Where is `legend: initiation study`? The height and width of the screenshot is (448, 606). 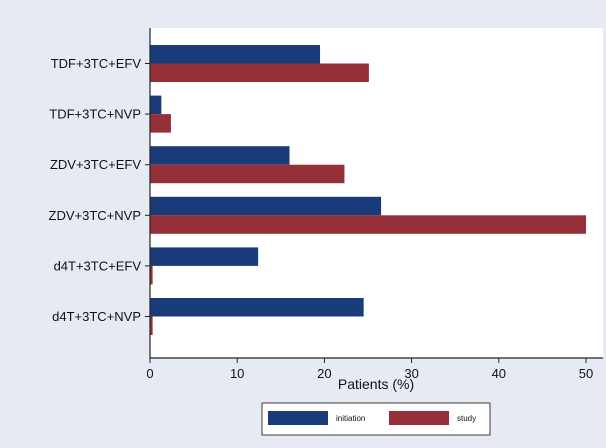
legend: initiation study is located at coordinates (376, 419).